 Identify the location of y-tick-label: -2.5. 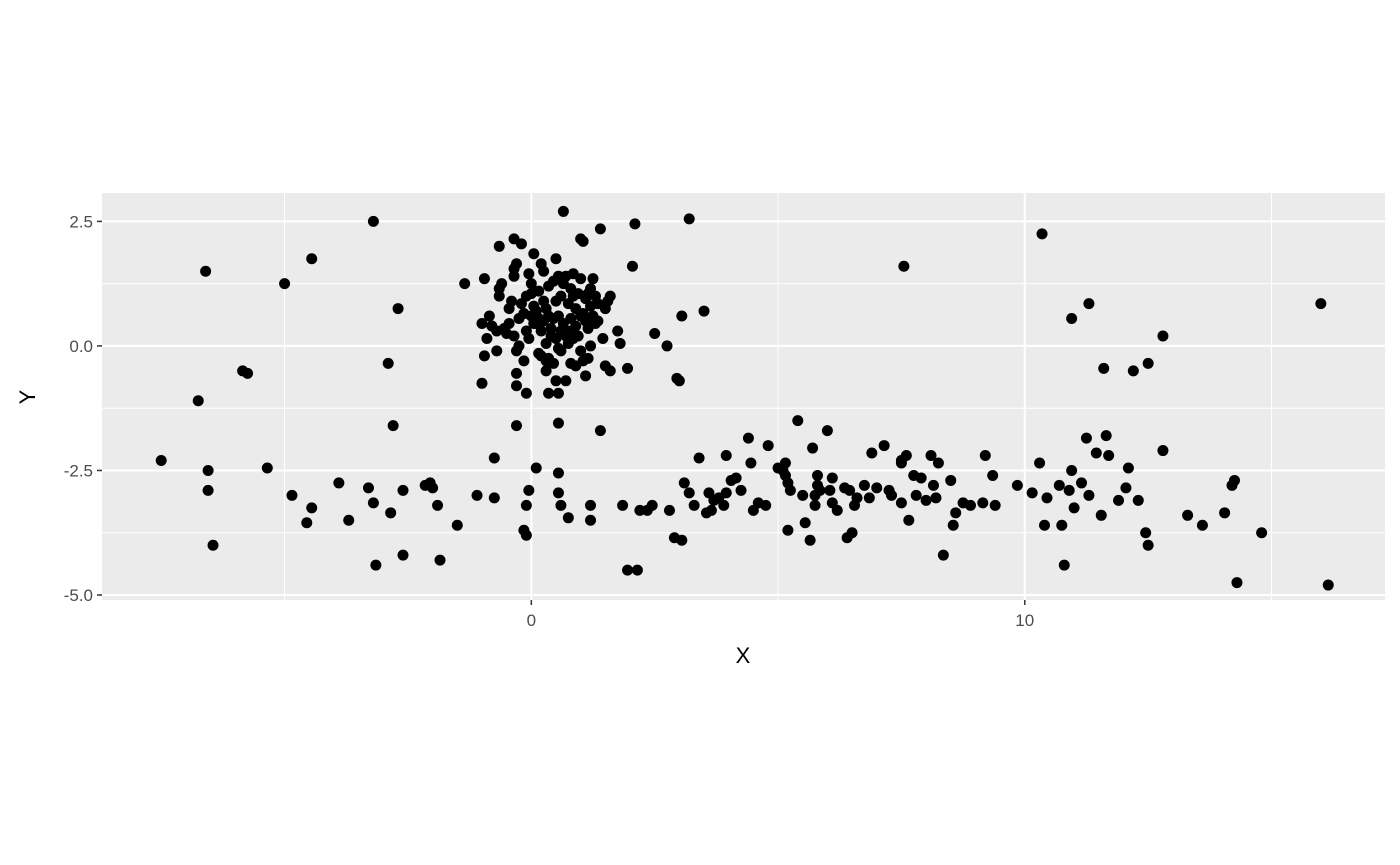
(78, 470).